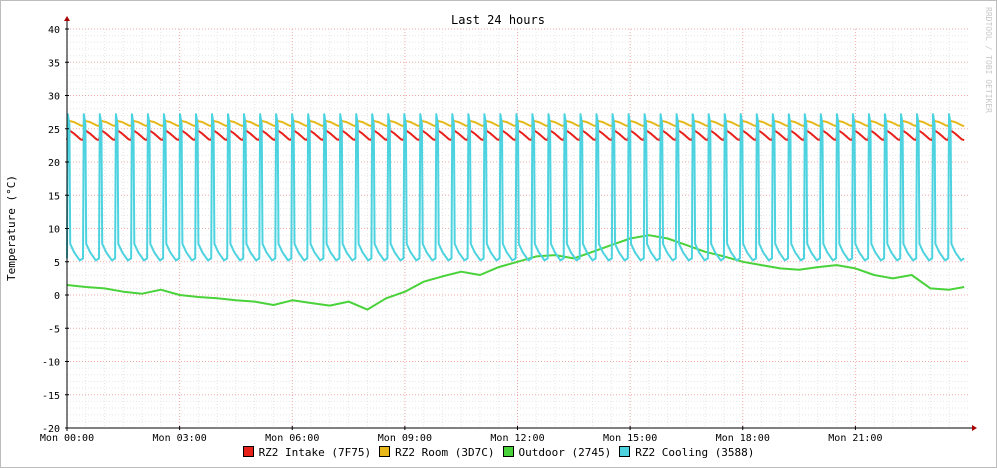  I want to click on y-tick-label: 10, so click(54, 230).